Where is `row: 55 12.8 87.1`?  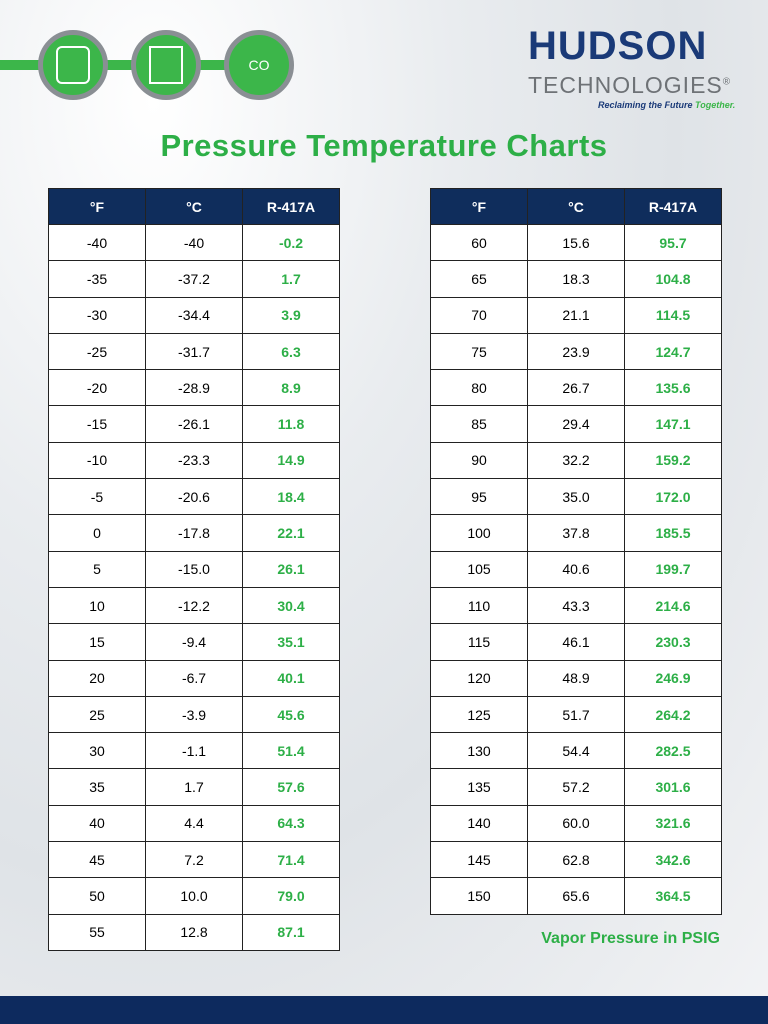
row: 55 12.8 87.1 is located at coordinates (194, 932).